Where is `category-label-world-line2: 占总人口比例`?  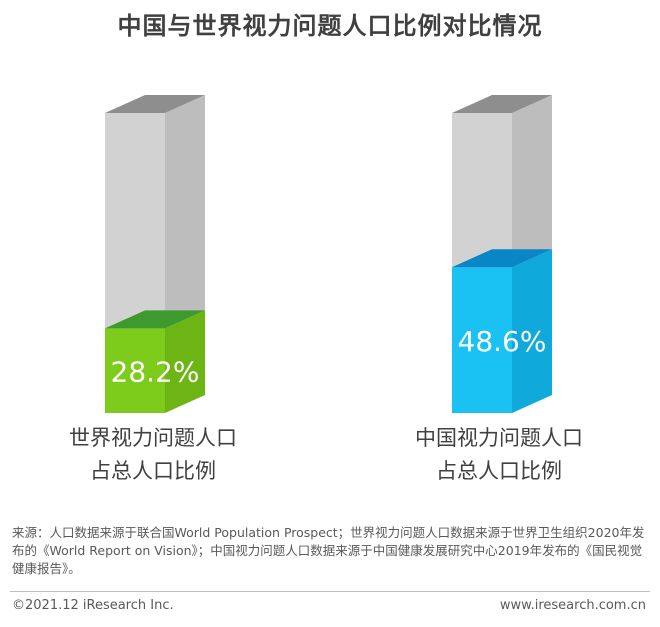 category-label-world-line2: 占总人口比例 is located at coordinates (153, 471).